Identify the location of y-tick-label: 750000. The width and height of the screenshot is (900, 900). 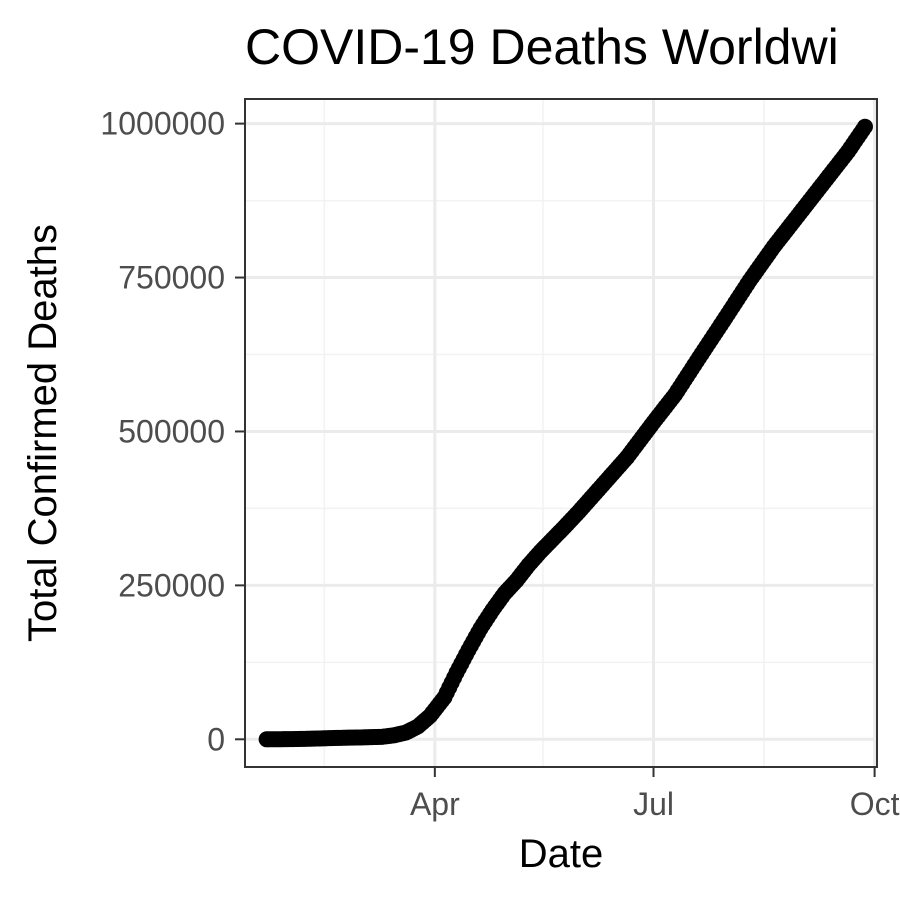
(171, 278).